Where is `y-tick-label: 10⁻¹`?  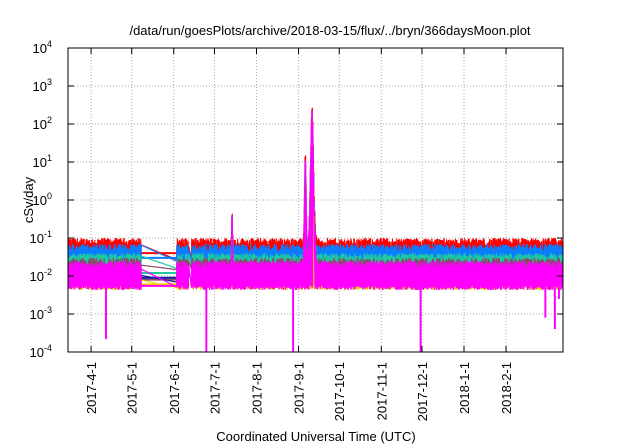 y-tick-label: 10⁻¹ is located at coordinates (41, 237).